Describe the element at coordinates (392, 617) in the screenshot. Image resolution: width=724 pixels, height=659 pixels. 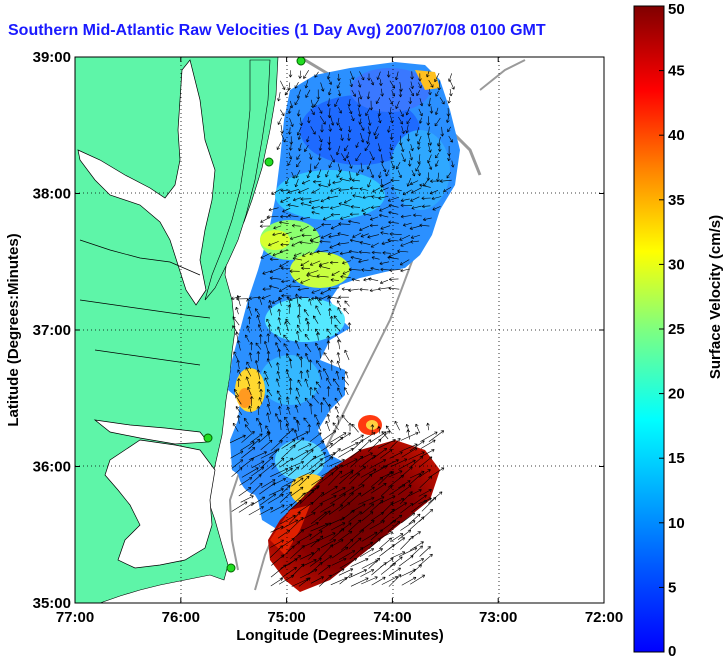
I see `x-tick-label: 74:00` at that location.